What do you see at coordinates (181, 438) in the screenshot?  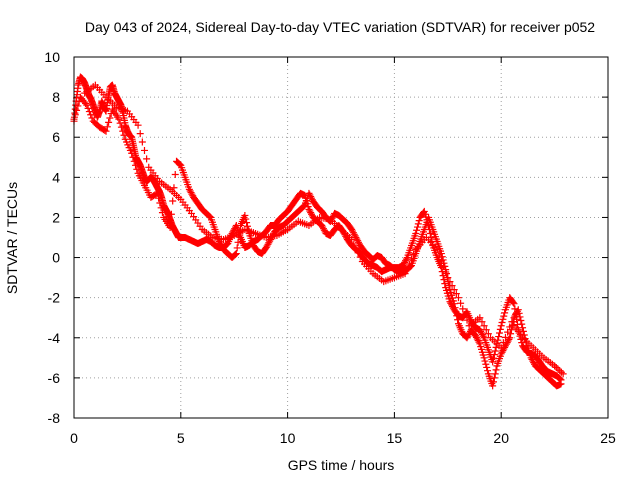 I see `x-tick-label: 5` at bounding box center [181, 438].